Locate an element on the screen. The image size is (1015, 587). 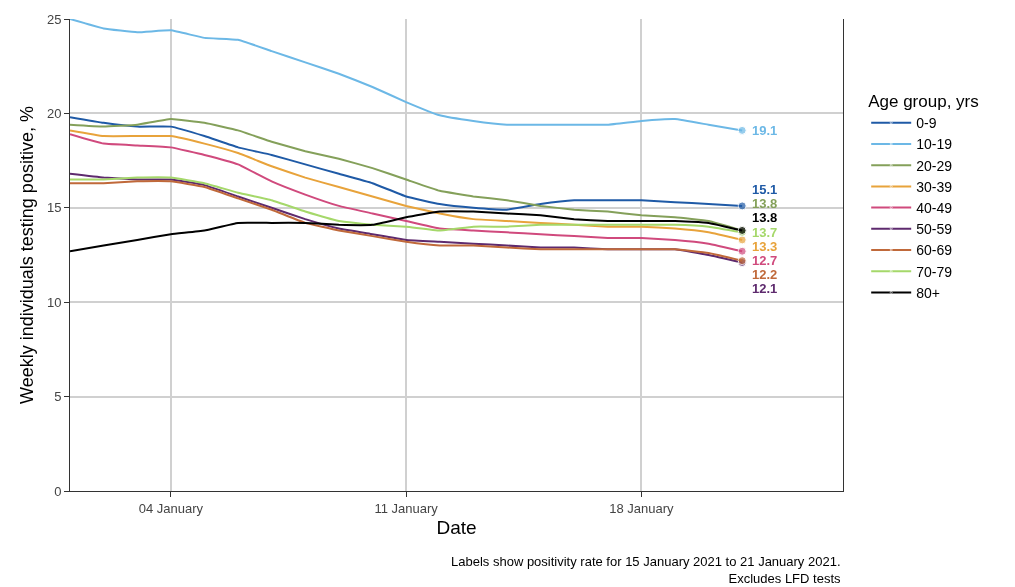
data-label: 12.2 is located at coordinates (765, 274).